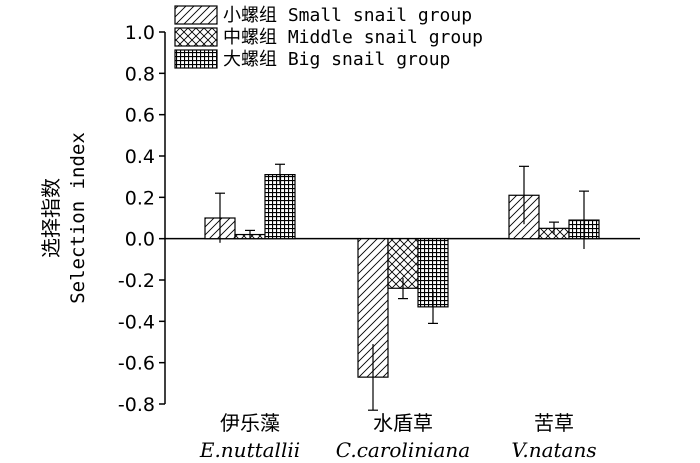 Image resolution: width=700 pixels, height=463 pixels. What do you see at coordinates (249, 450) in the screenshot?
I see `category-label-en: E.nuttallii` at bounding box center [249, 450].